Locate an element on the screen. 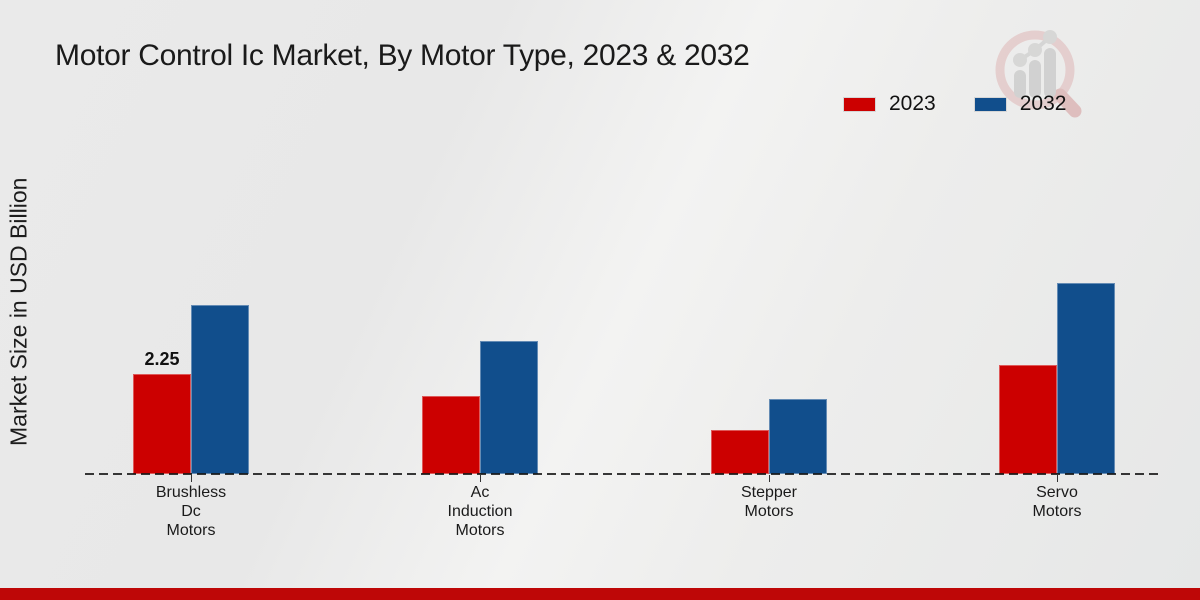 Image resolution: width=1200 pixels, height=600 pixels. category-label-servo-motors: Servo Motors is located at coordinates (1057, 502).